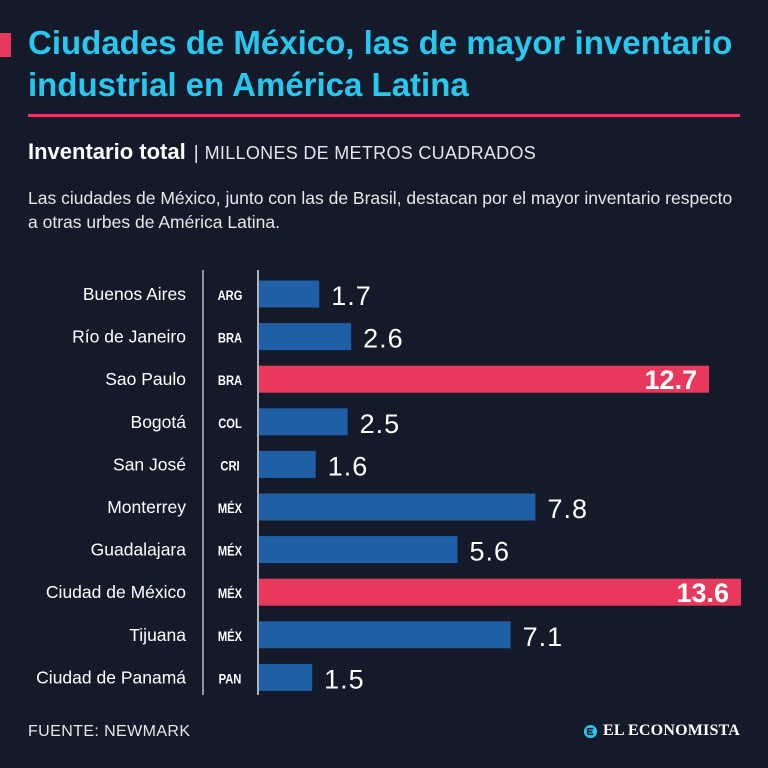 The image size is (768, 768). I want to click on category-label: Buenos Aires, so click(134, 294).